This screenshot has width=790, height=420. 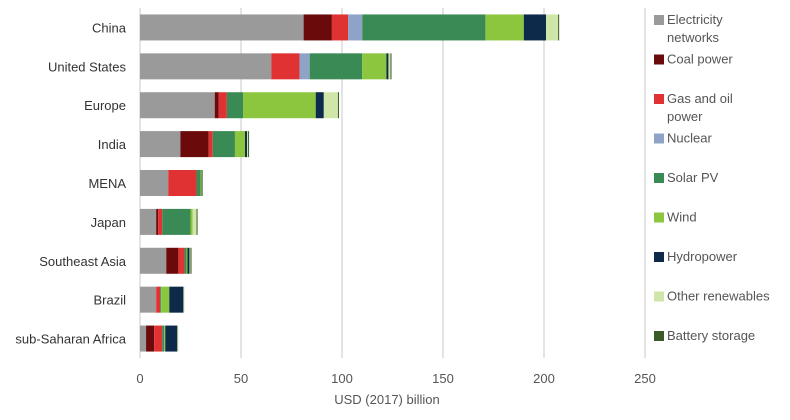 What do you see at coordinates (112, 144) in the screenshot?
I see `category-label: India` at bounding box center [112, 144].